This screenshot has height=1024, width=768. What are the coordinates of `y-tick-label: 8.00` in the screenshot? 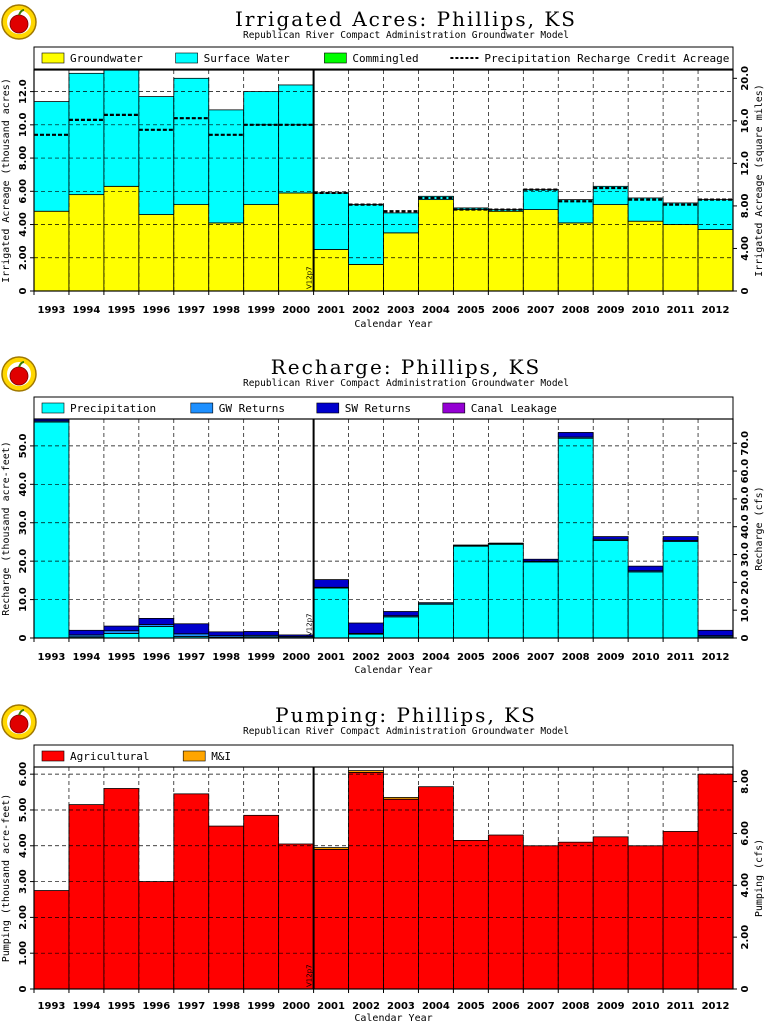 It's located at (23, 158).